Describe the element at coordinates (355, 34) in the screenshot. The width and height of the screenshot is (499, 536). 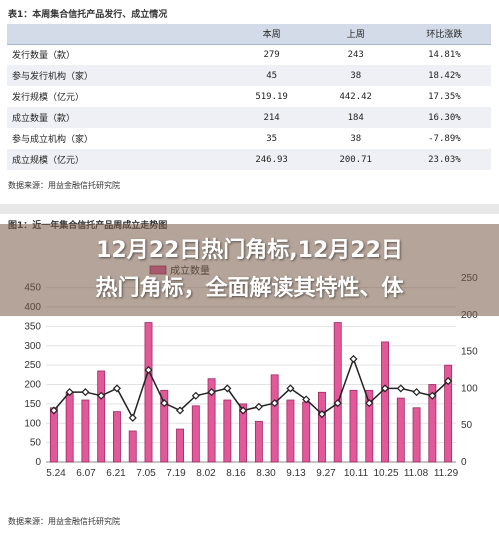
I see `header-last-week: 上周` at that location.